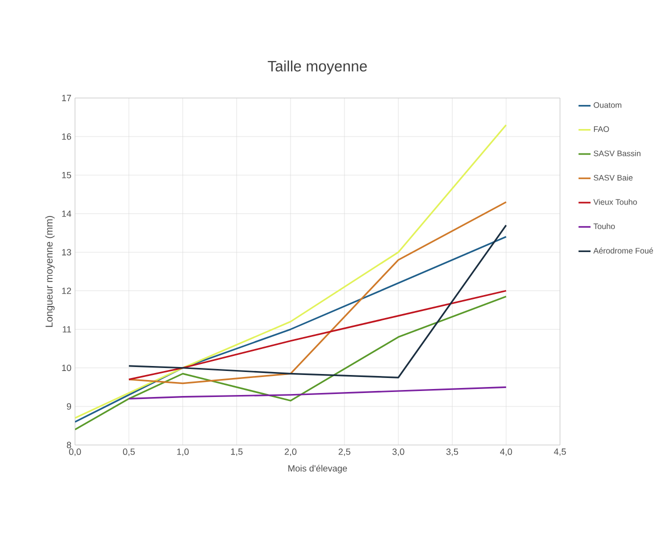  I want to click on legend-label: SASV Bassin, so click(617, 153).